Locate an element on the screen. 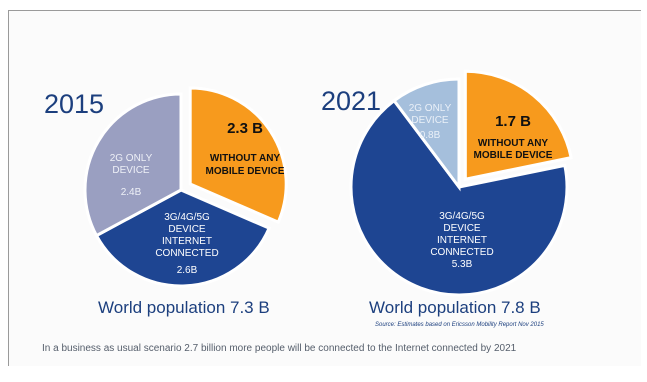 The height and width of the screenshot is (382, 647). pie-label-line: 2.3 B is located at coordinates (245, 128).